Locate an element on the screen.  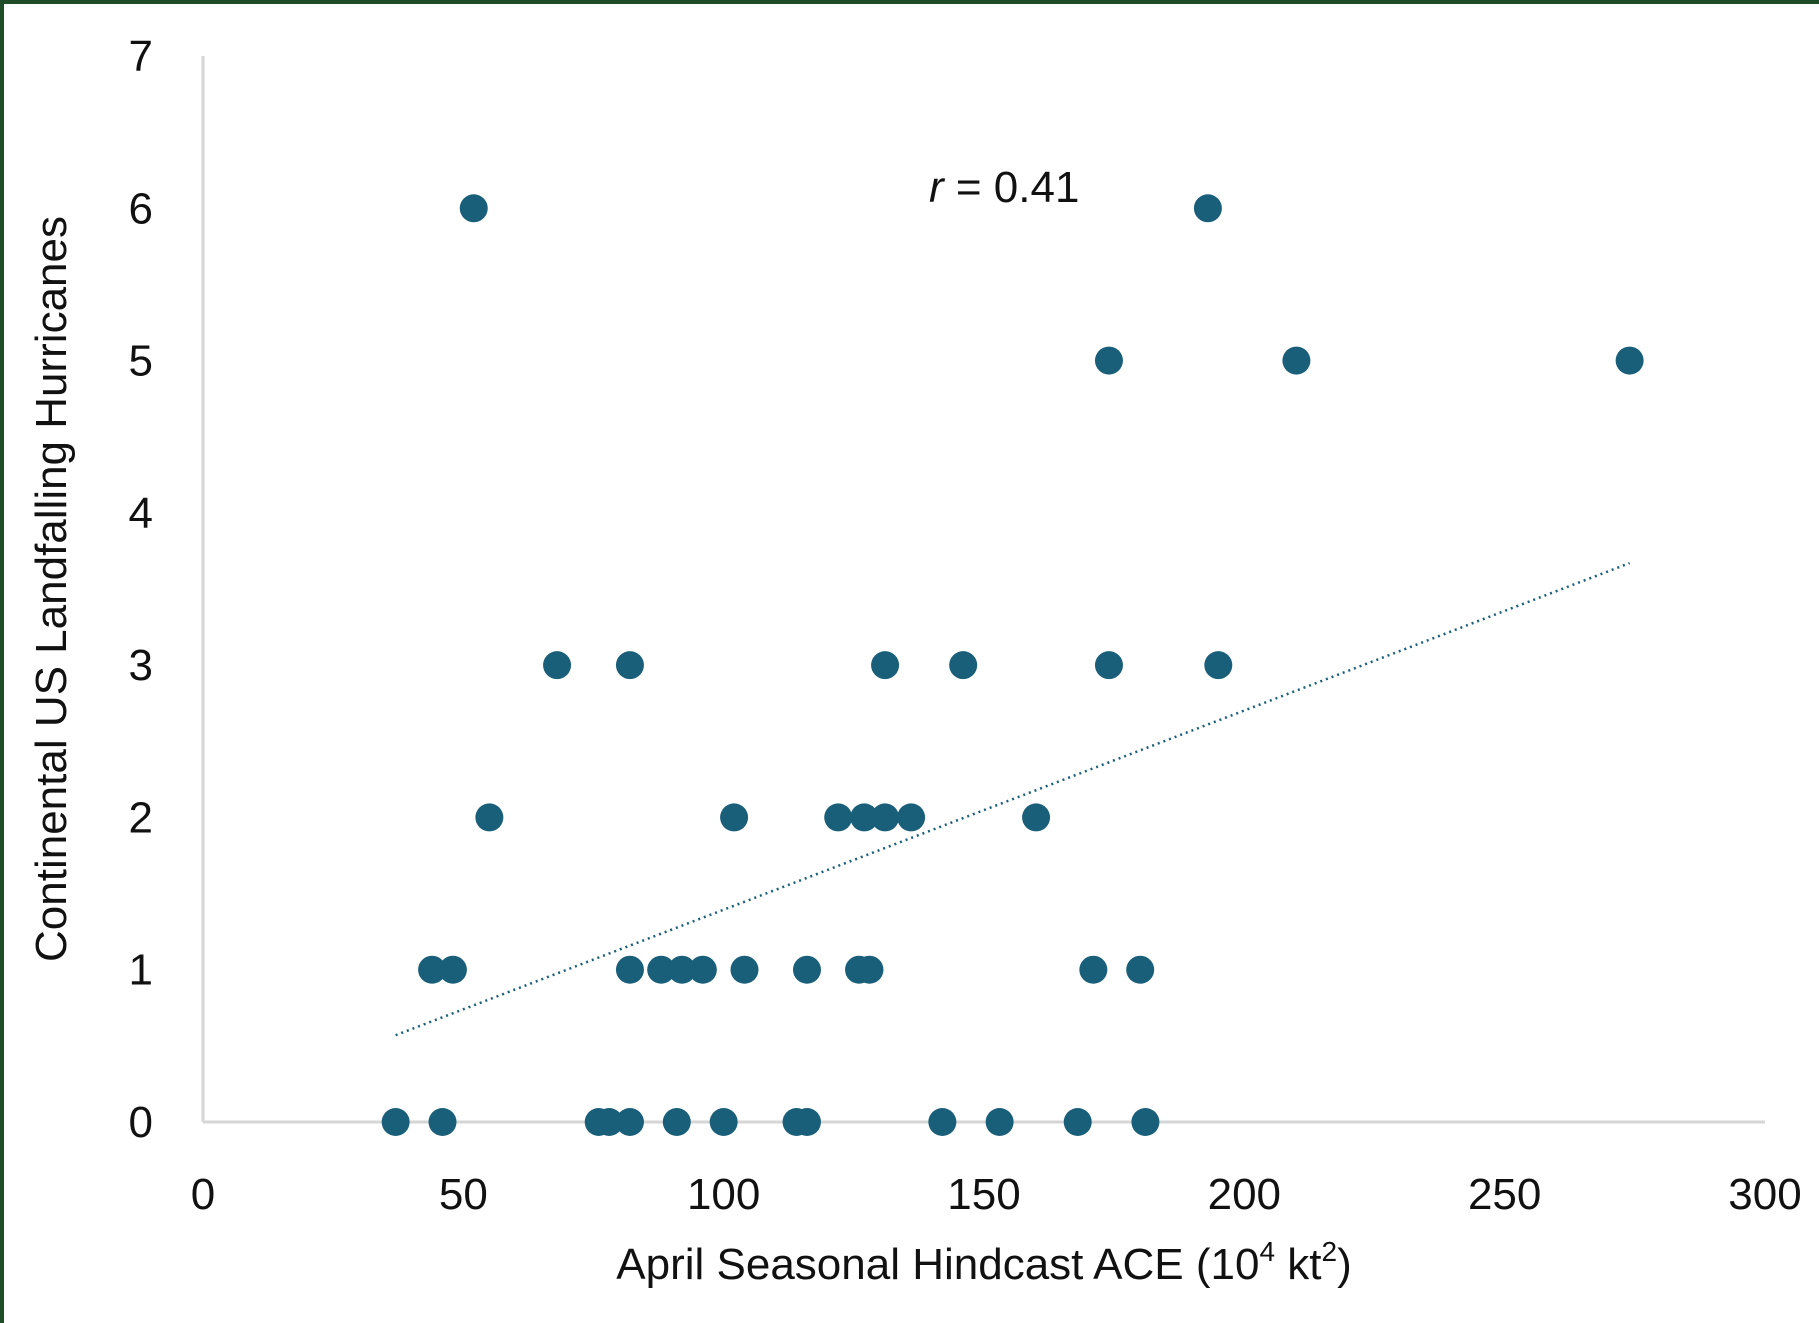
correlation-annotation: r = 0.41 is located at coordinates (1004, 187).